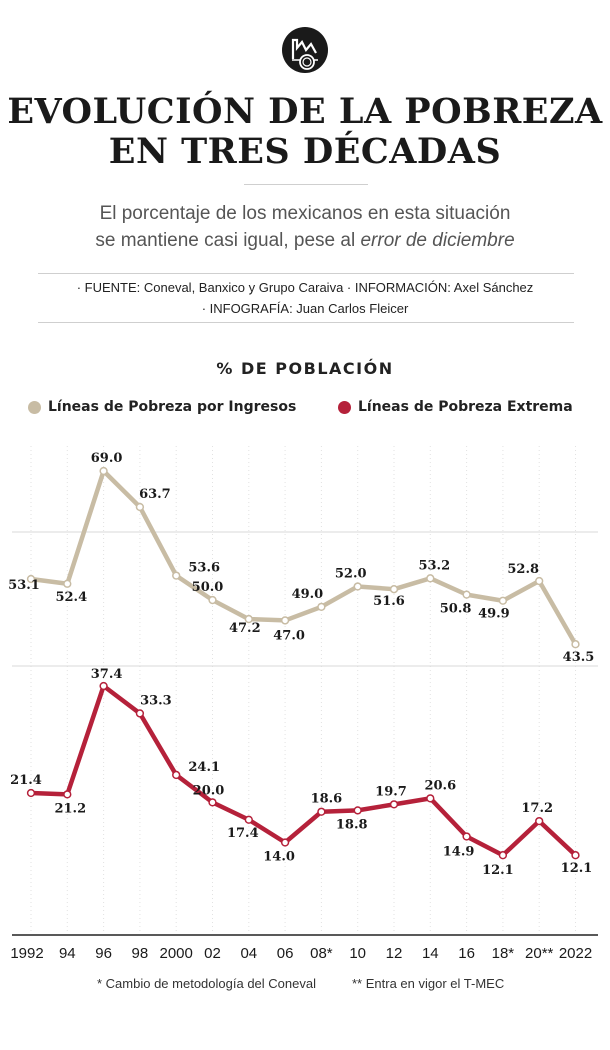 The width and height of the screenshot is (610, 1050). I want to click on x-tick-label: 10, so click(357, 953).